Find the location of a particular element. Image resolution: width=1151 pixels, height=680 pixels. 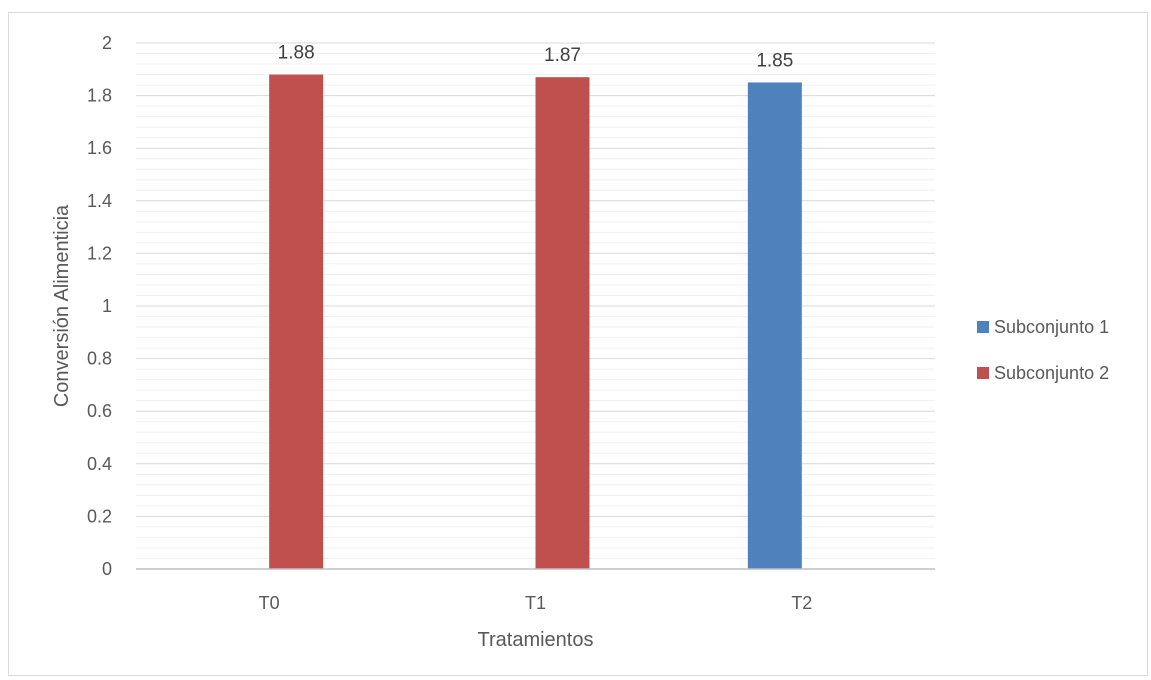

legend: Subconjunto 1 Subconjunto 2 is located at coordinates (1043, 350).